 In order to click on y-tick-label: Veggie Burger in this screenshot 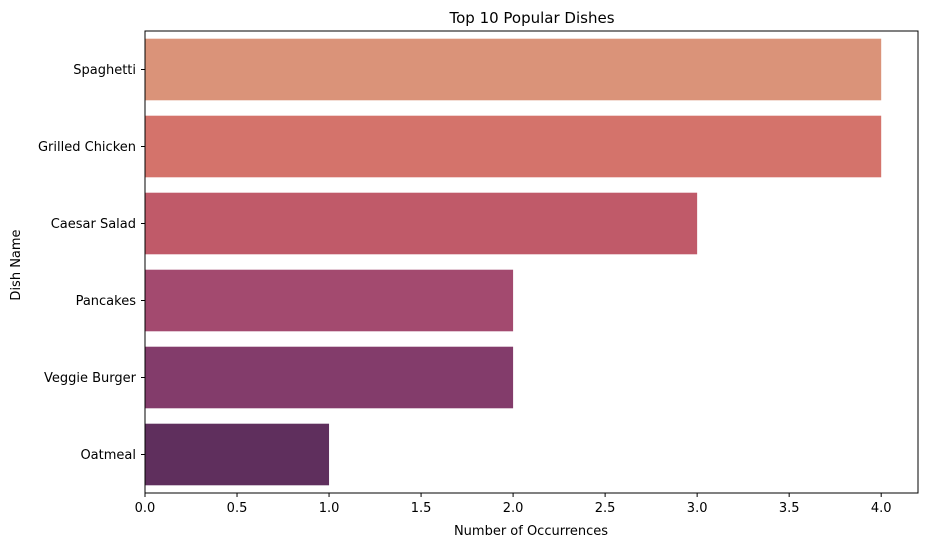, I will do `click(90, 378)`.